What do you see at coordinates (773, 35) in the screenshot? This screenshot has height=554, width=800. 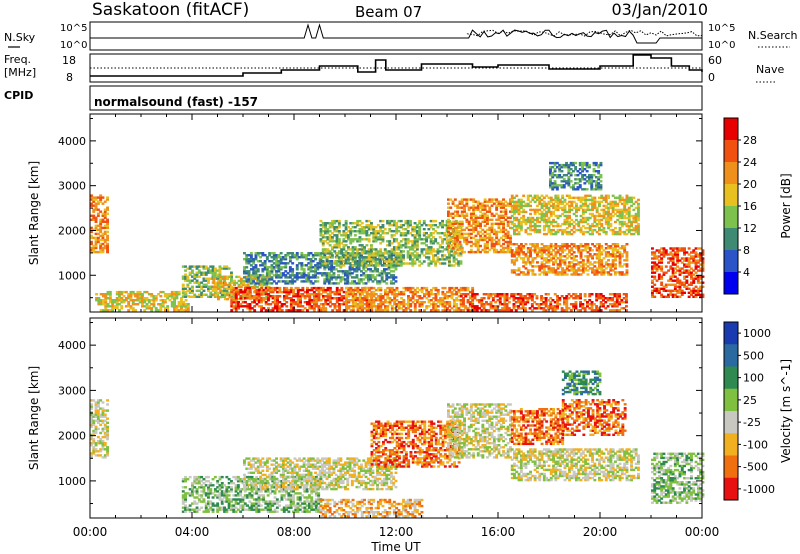 I see `nsearch-label: N.Search` at bounding box center [773, 35].